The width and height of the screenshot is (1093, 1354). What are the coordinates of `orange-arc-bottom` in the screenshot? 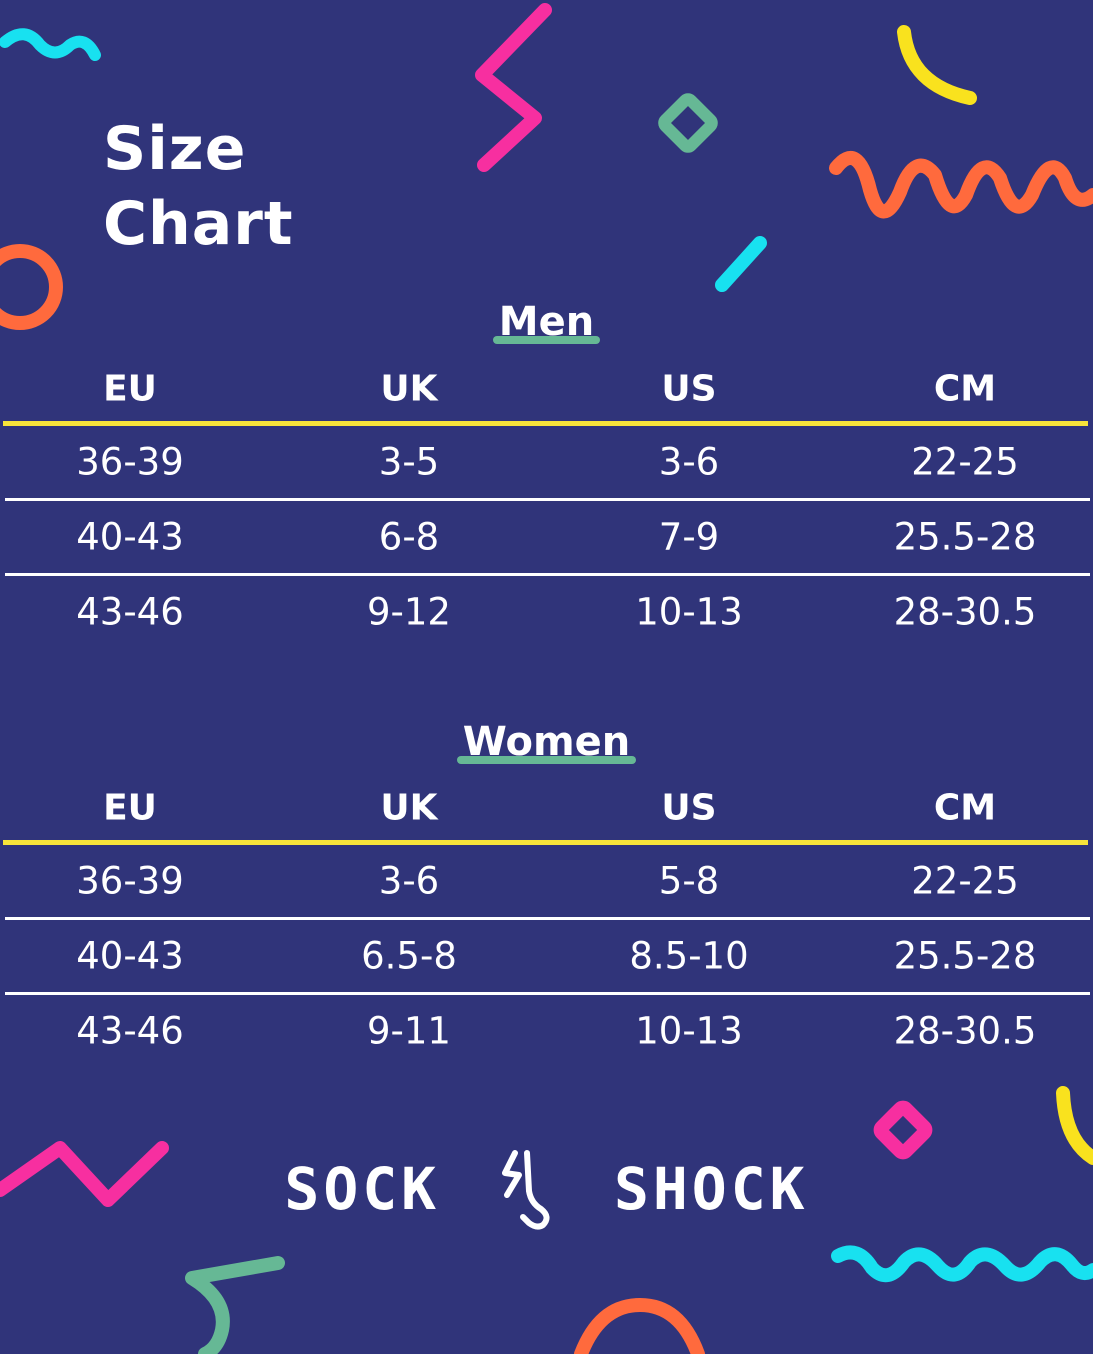 It's located at (639, 1326).